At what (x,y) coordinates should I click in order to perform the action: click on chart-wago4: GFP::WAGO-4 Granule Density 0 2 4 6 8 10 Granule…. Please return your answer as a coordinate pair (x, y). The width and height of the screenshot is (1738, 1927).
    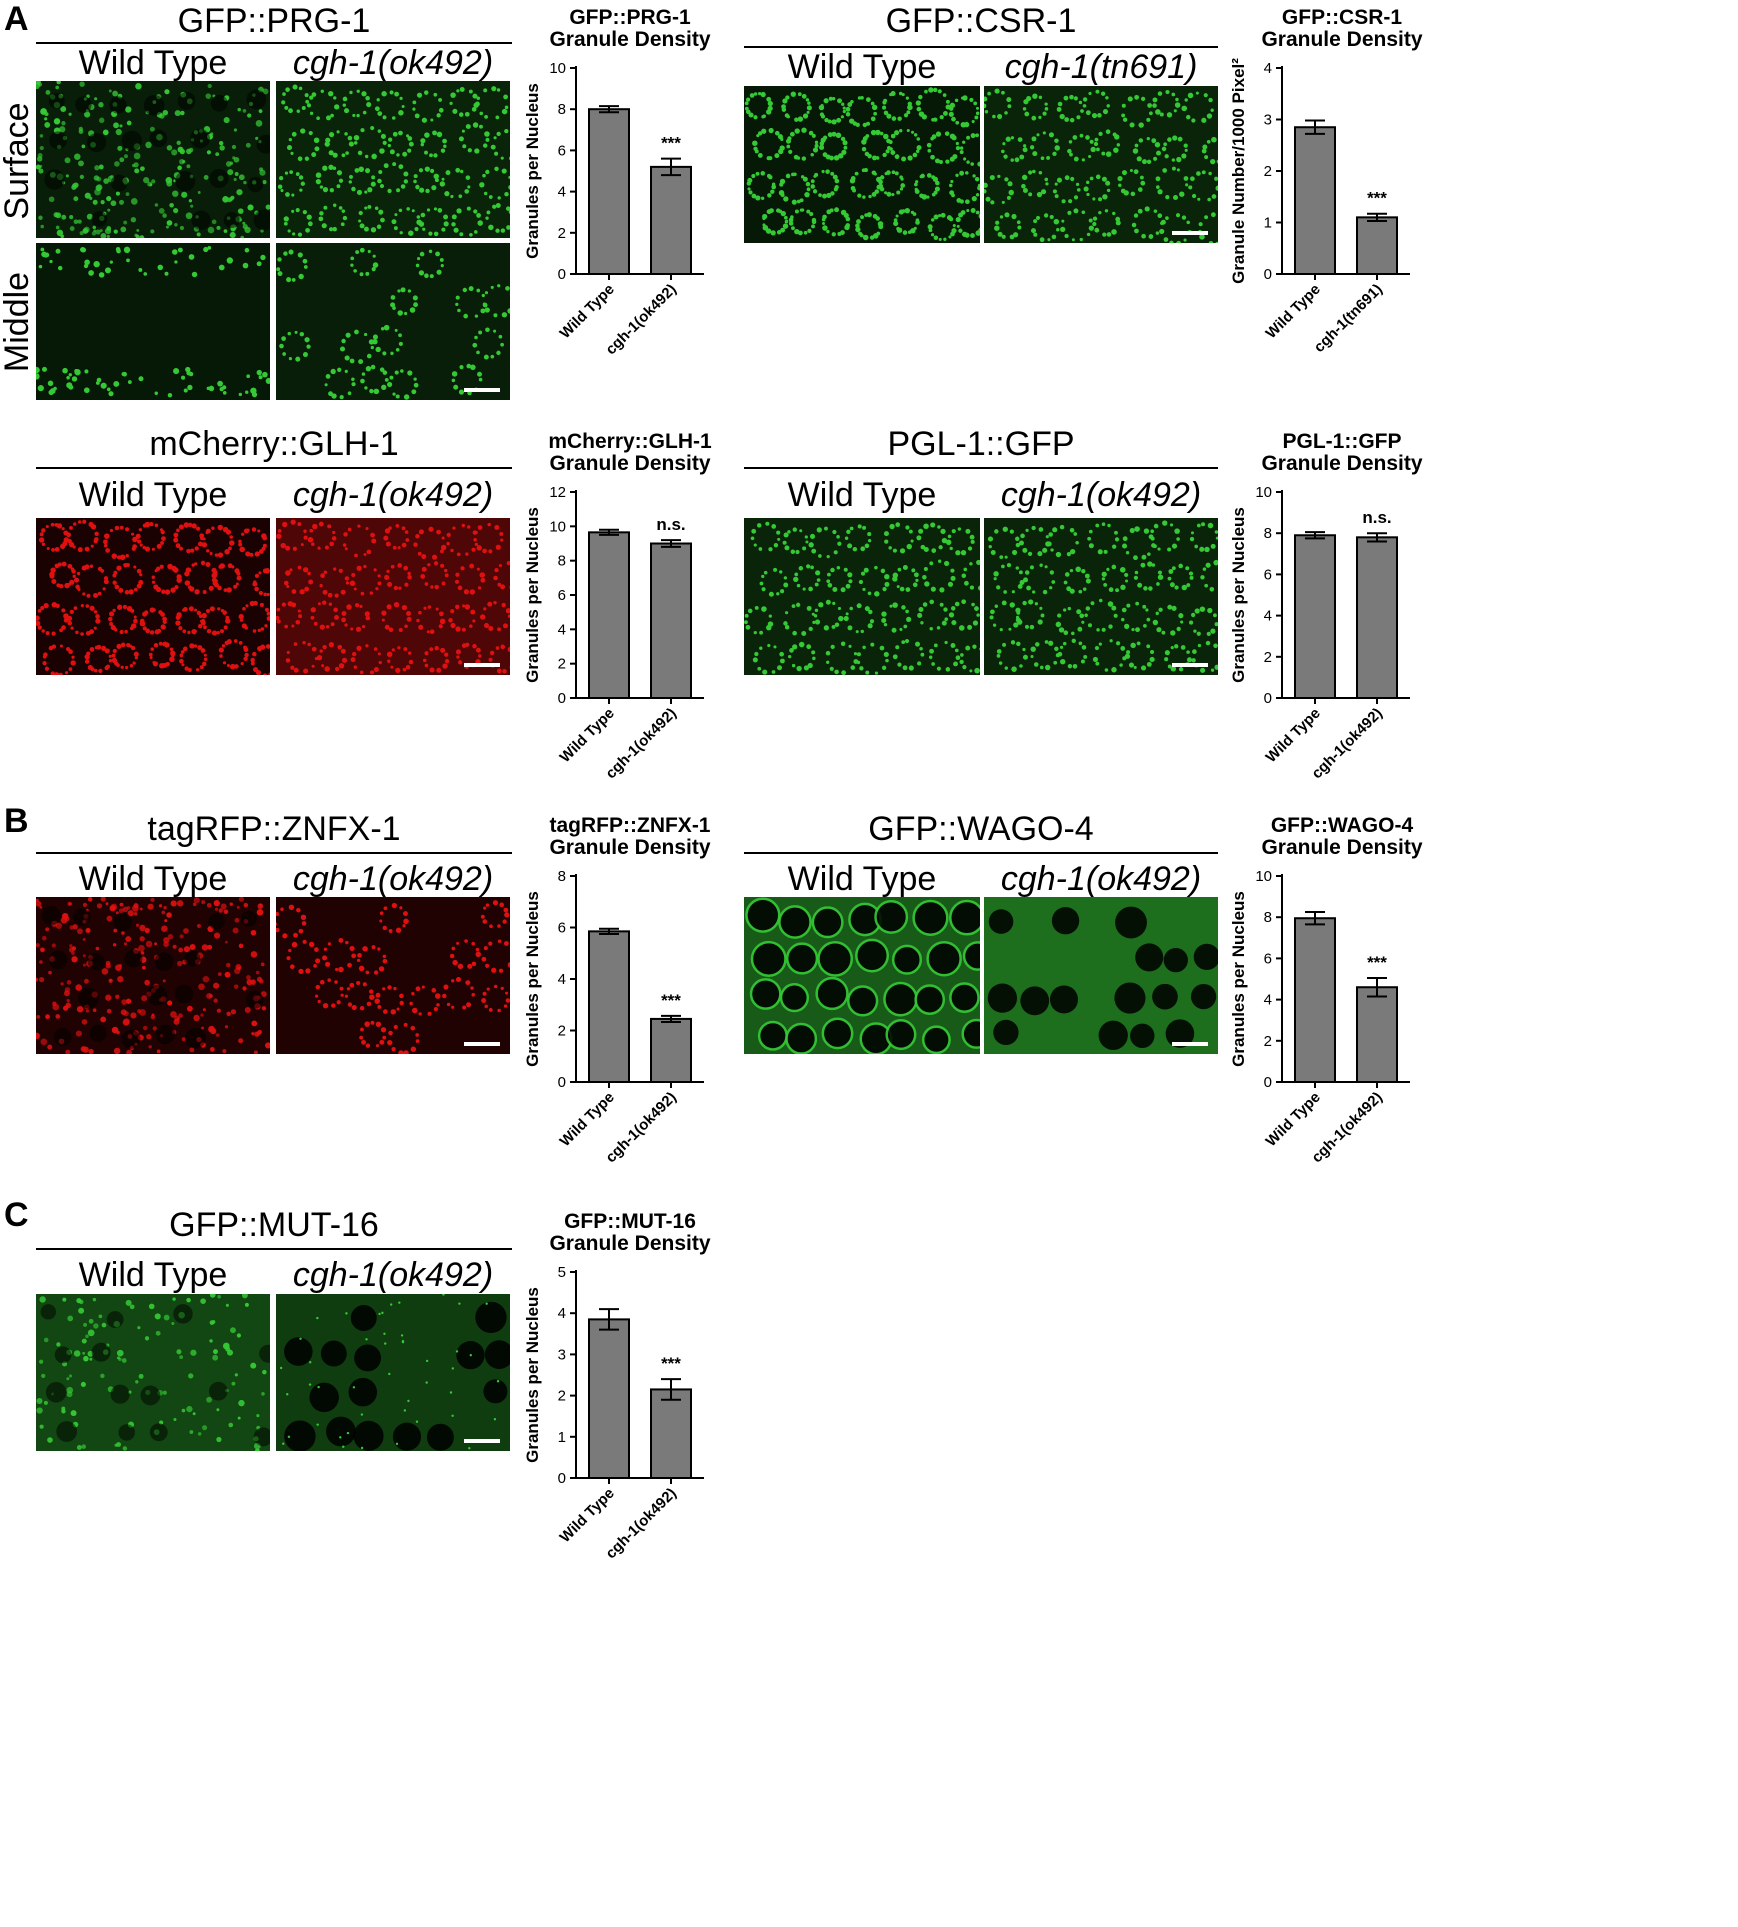
    Looking at the image, I should click on (1342, 1012).